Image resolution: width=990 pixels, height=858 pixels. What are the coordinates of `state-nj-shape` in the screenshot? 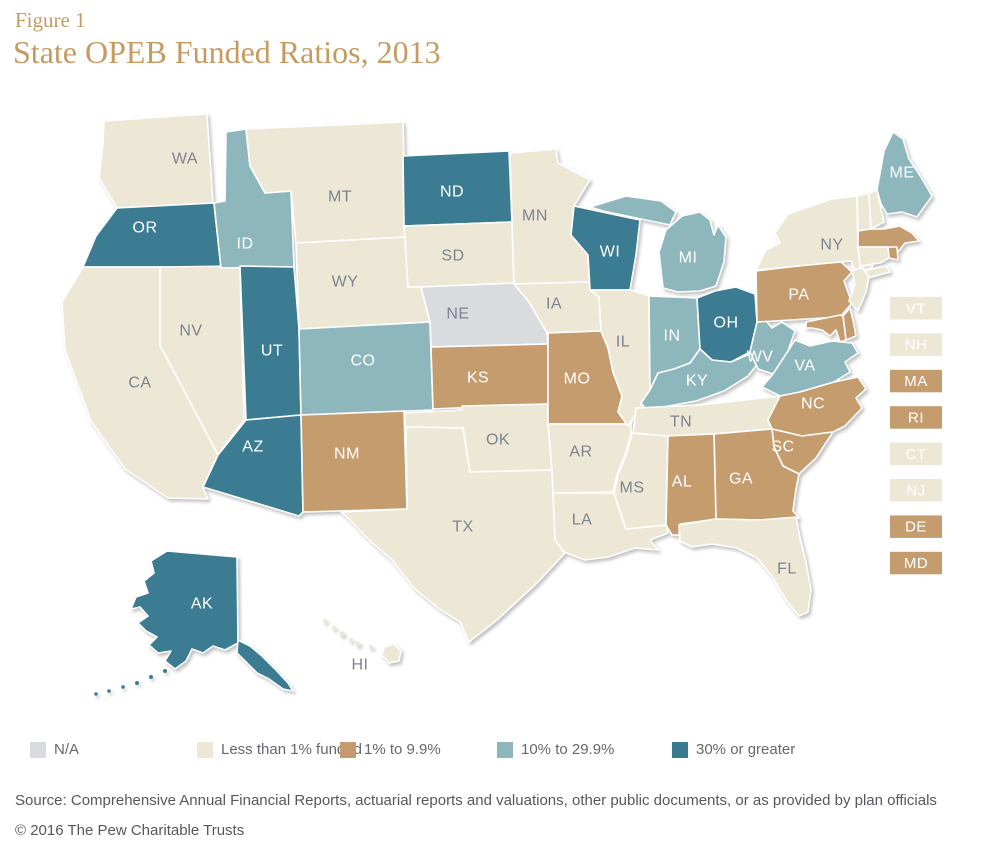 It's located at (859, 289).